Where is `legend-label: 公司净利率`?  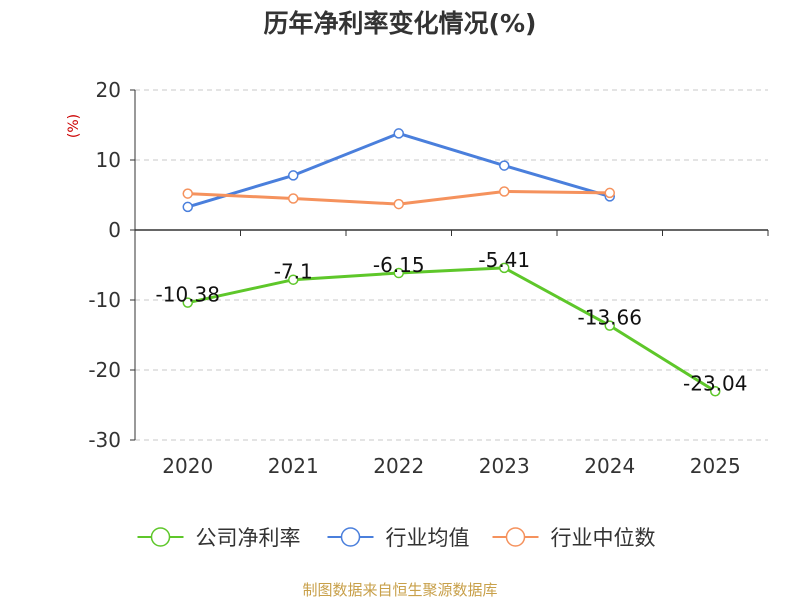 legend-label: 公司净利率 is located at coordinates (248, 538).